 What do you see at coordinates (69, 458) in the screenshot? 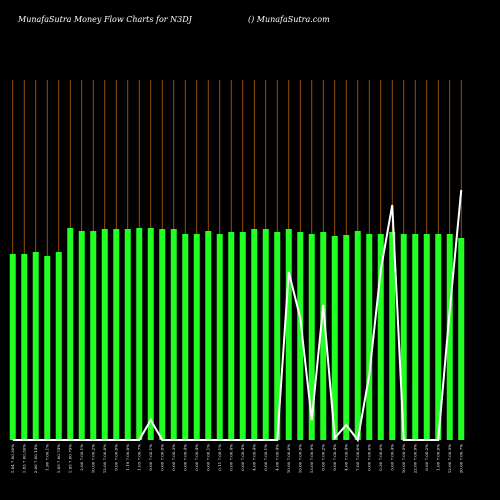
I see `x-tick-label: 1.95 7.00.79%` at bounding box center [69, 458].